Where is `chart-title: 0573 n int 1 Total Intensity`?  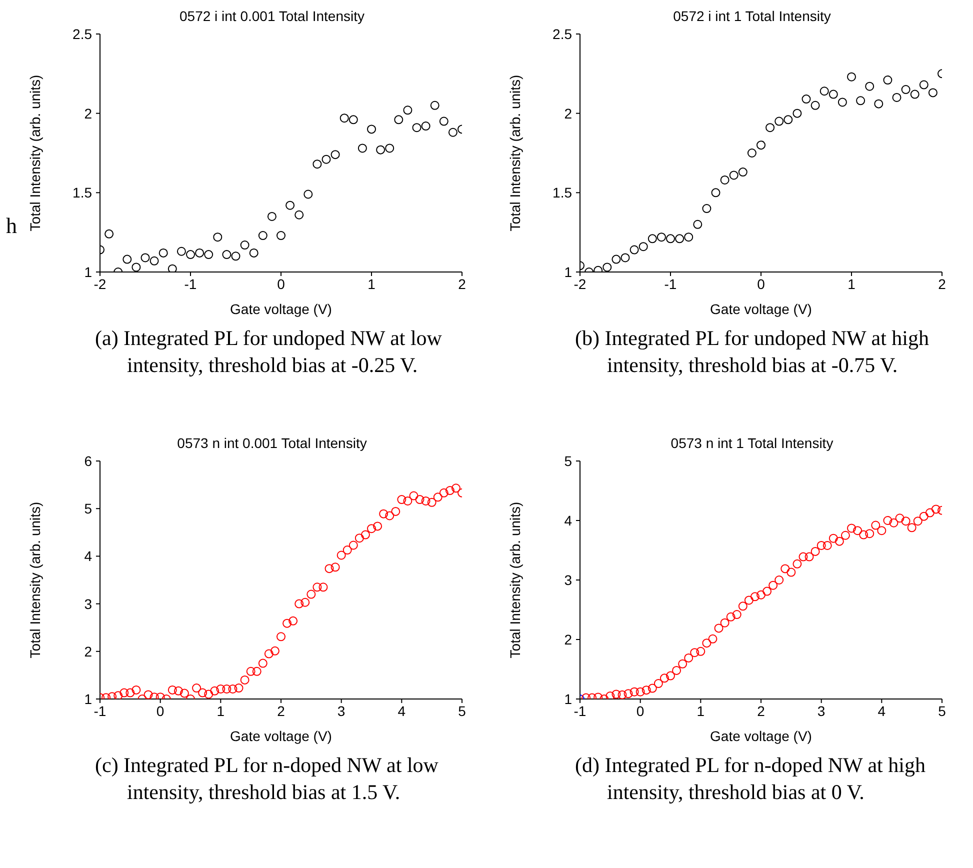 chart-title: 0573 n int 1 Total Intensity is located at coordinates (752, 444).